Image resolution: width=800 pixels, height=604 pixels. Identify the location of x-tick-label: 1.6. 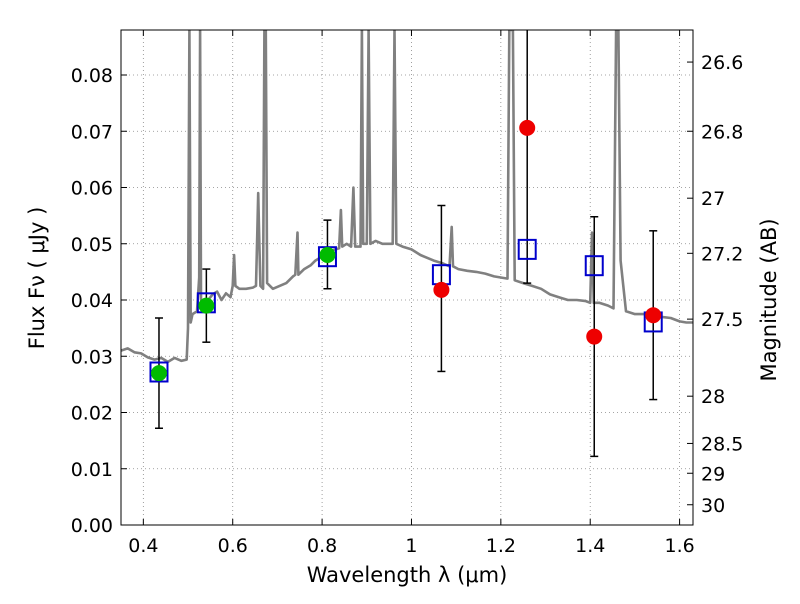
(679, 546).